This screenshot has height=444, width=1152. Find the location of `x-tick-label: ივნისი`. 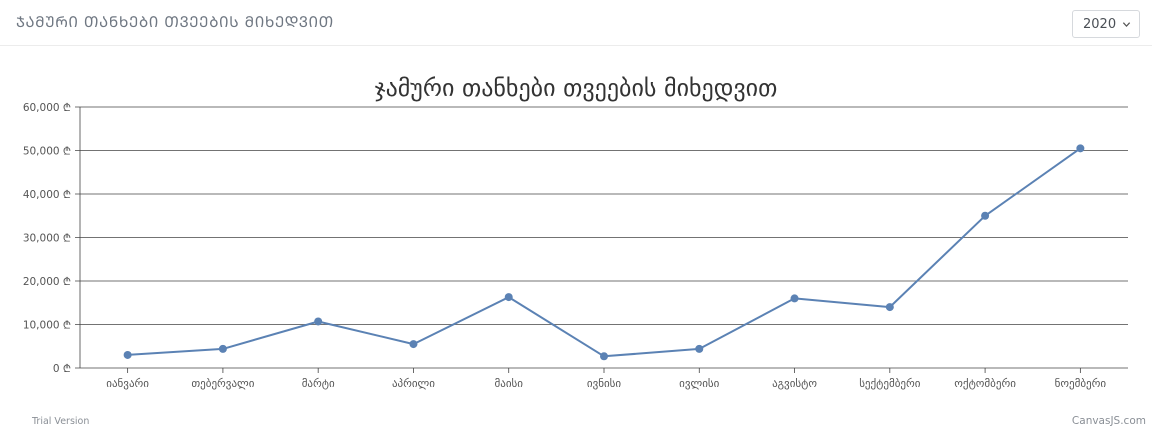

x-tick-label: ივნისი is located at coordinates (604, 383).